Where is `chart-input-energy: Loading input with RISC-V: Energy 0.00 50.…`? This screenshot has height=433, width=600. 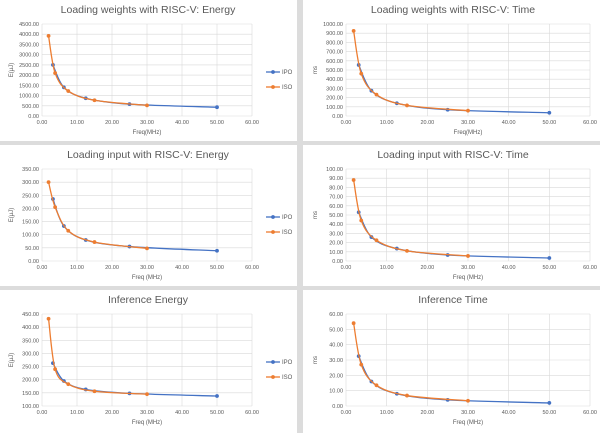 chart-input-energy: Loading input with RISC-V: Energy 0.00 50.… is located at coordinates (151, 215).